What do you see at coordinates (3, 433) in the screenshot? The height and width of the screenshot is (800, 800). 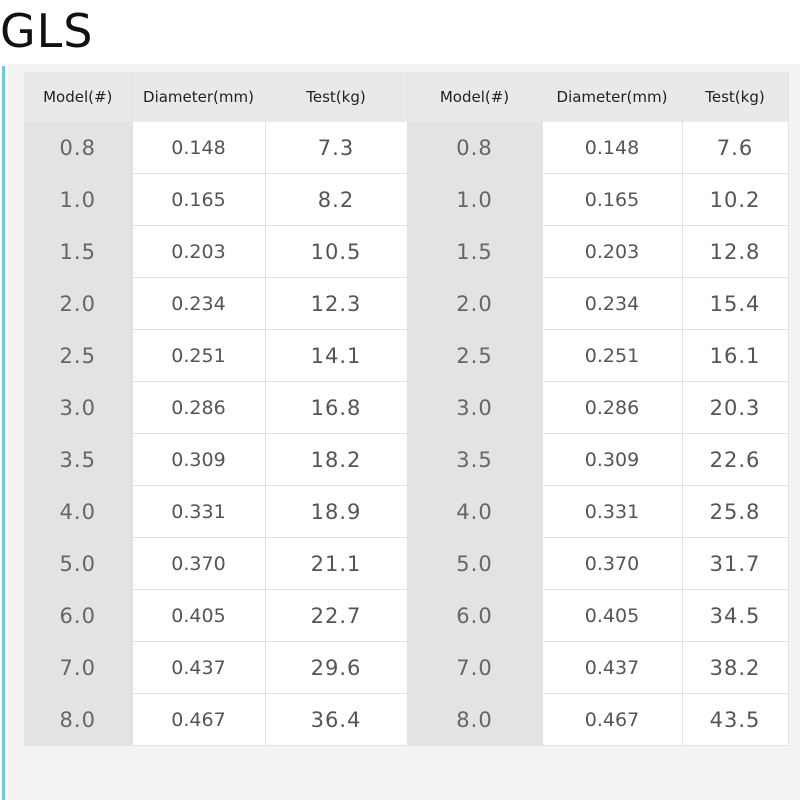 I see `accent-line` at bounding box center [3, 433].